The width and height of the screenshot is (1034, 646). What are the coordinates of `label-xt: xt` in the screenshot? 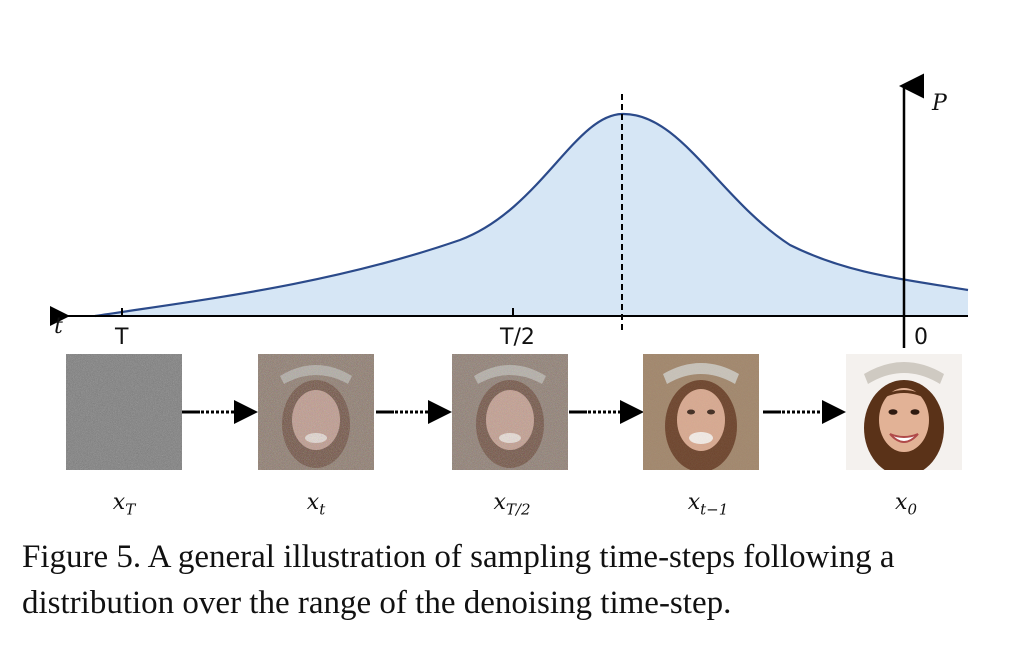 It's located at (316, 504).